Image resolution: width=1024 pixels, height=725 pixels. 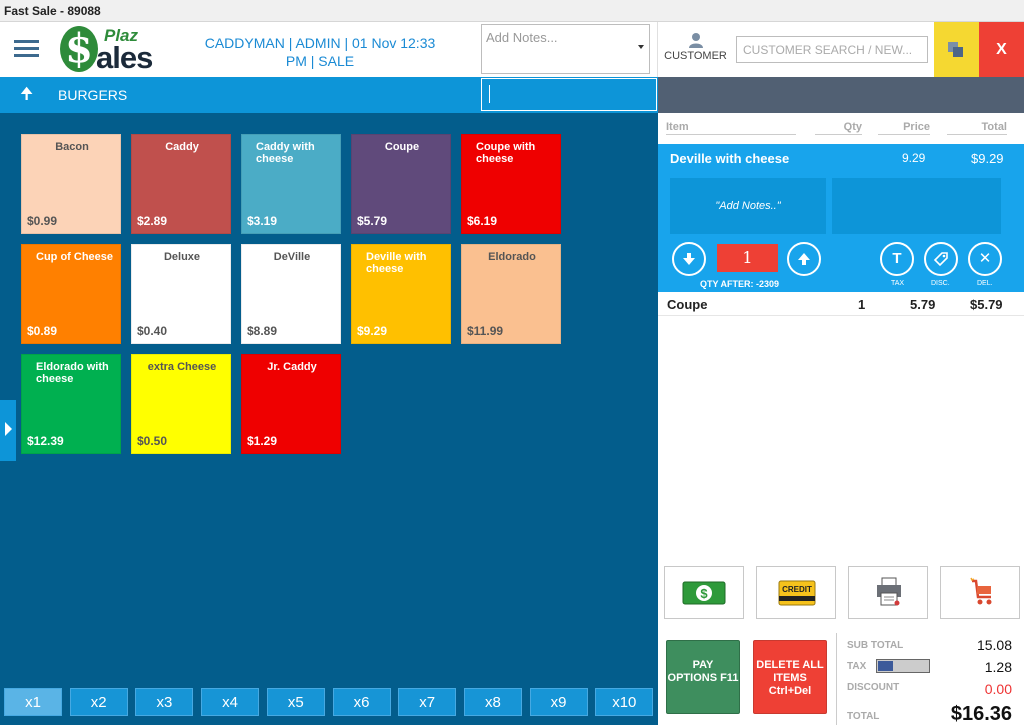 What do you see at coordinates (427, 702) in the screenshot?
I see `multiplier-button-x7: x7` at bounding box center [427, 702].